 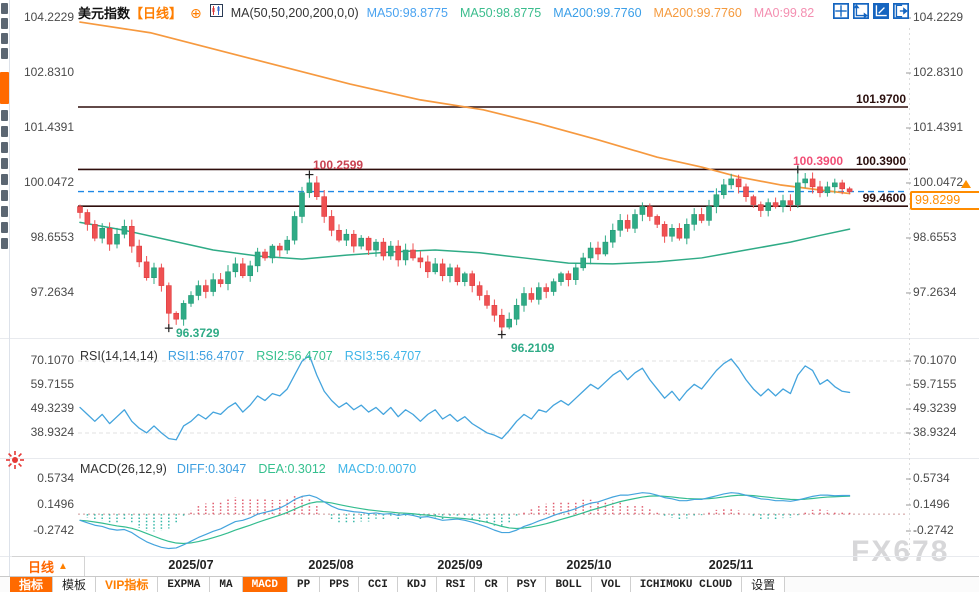 What do you see at coordinates (881, 11) in the screenshot?
I see `axis-scale-tool-icon` at bounding box center [881, 11].